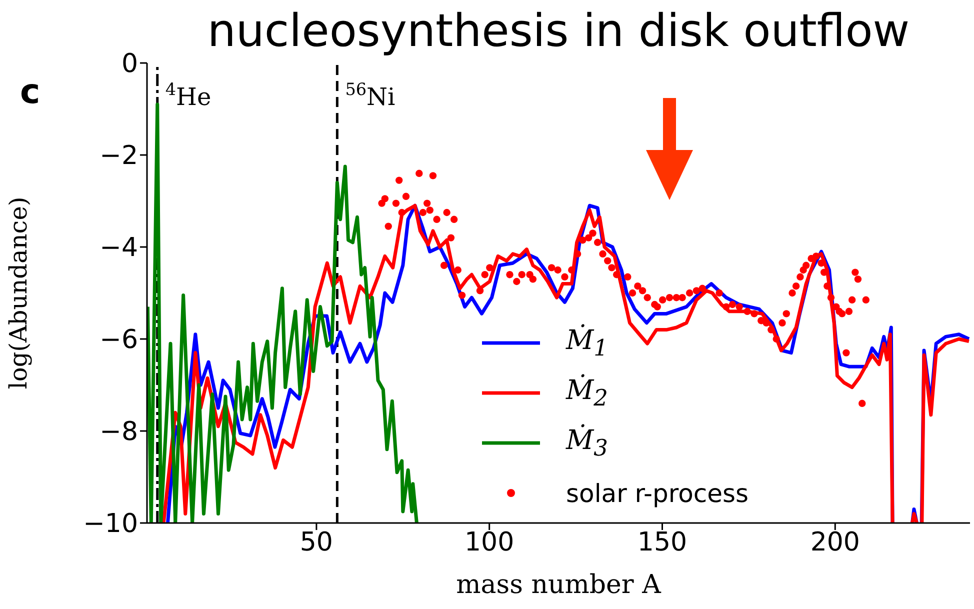 This screenshot has width=974, height=609. Describe the element at coordinates (188, 95) in the screenshot. I see `ref-line-label: $^{4}$He` at that location.